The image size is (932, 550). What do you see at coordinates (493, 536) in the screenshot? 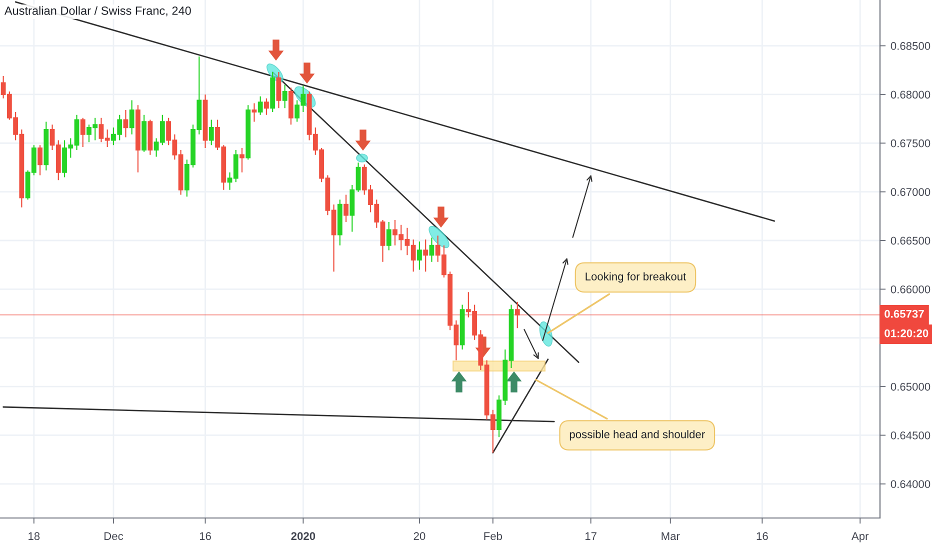
I see `x-tick-label: Feb` at bounding box center [493, 536].